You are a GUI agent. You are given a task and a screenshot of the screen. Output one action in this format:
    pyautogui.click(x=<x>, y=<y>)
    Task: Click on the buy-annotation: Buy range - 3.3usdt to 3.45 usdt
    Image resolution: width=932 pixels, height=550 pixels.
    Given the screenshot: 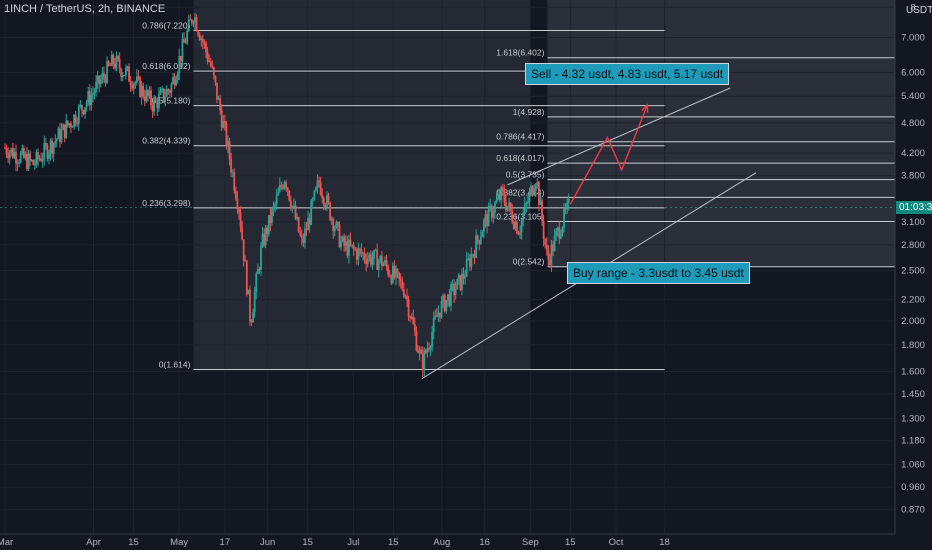 What is the action you would take?
    pyautogui.click(x=658, y=273)
    